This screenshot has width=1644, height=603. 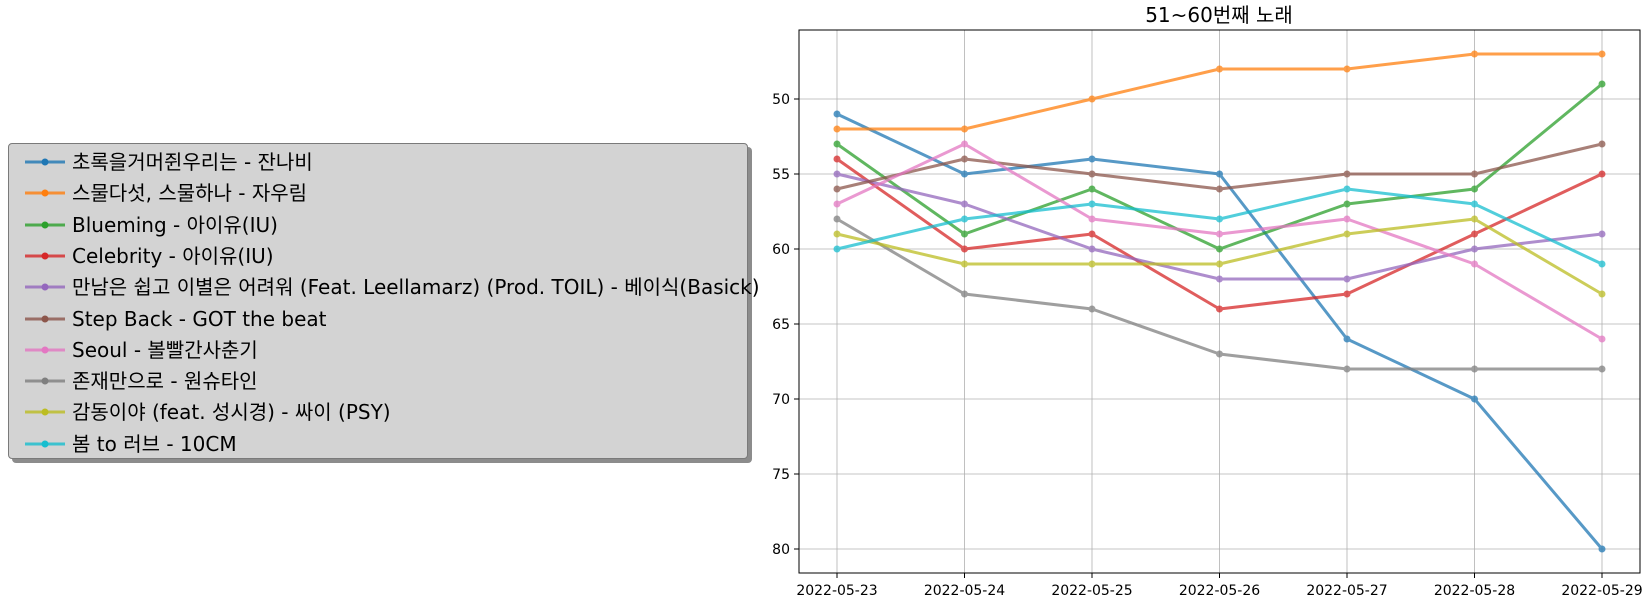 What do you see at coordinates (378, 383) in the screenshot?
I see `legend-item: 존재만으로 - 원슈타인` at bounding box center [378, 383].